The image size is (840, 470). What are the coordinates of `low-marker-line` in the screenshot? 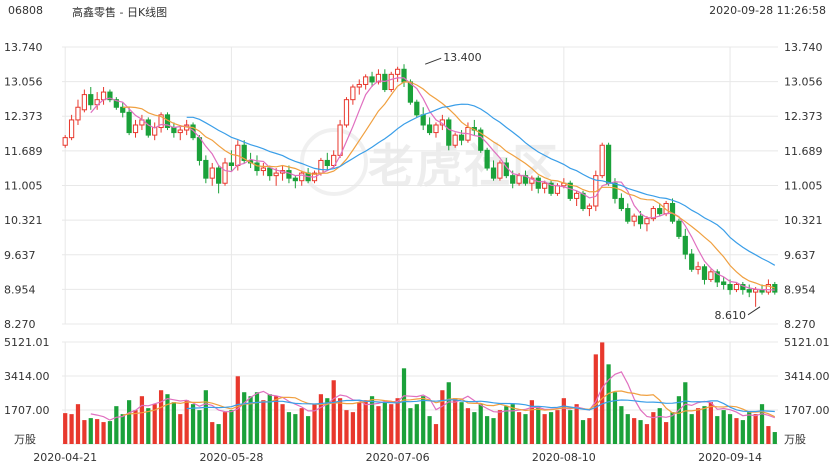 It's located at (754, 311).